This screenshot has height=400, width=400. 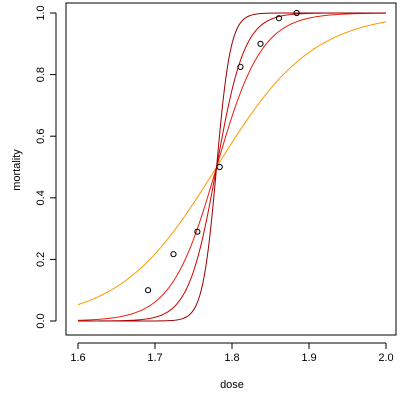 What do you see at coordinates (41, 259) in the screenshot?
I see `y-tick-label: 0.2` at bounding box center [41, 259].